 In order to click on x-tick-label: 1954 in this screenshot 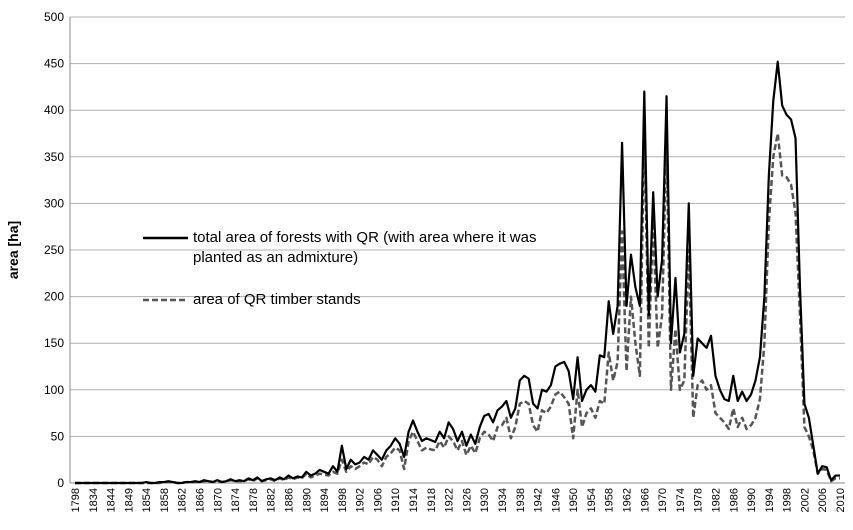, I will do `click(592, 500)`.